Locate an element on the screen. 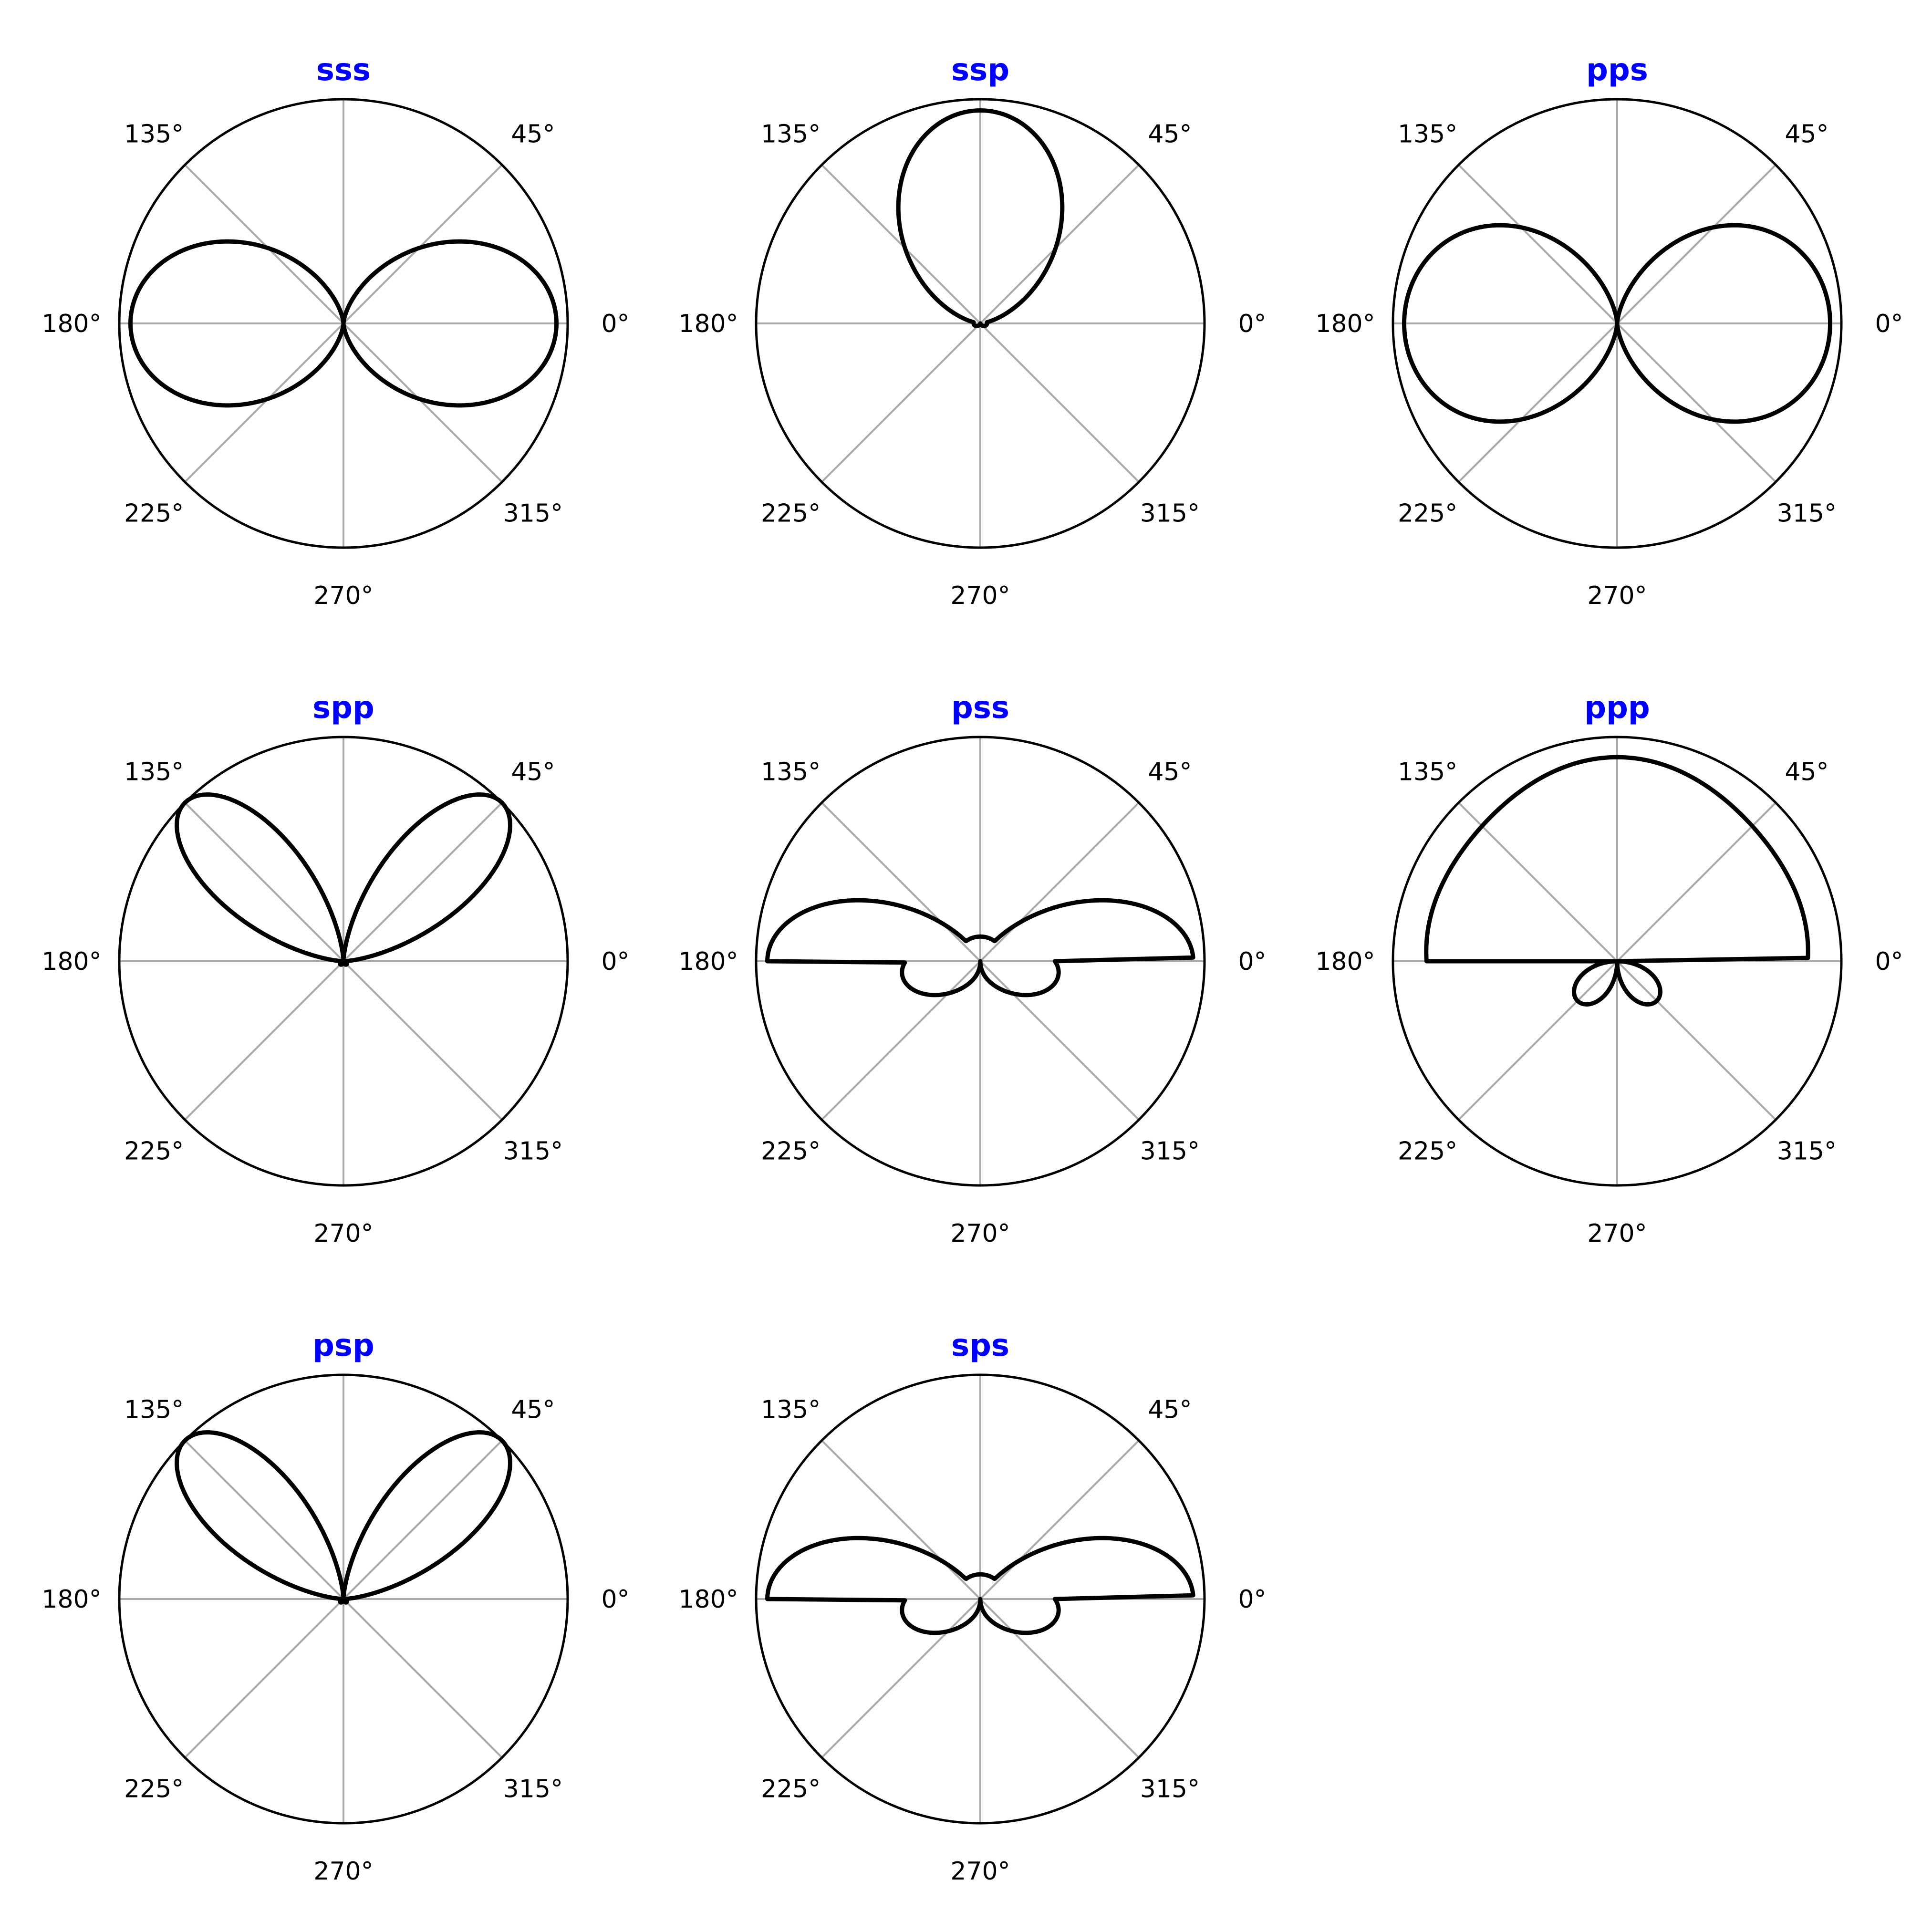  polar-panel-pss: 0° 45° 135° 180° 225° 270° 315° pss is located at coordinates (972, 969).